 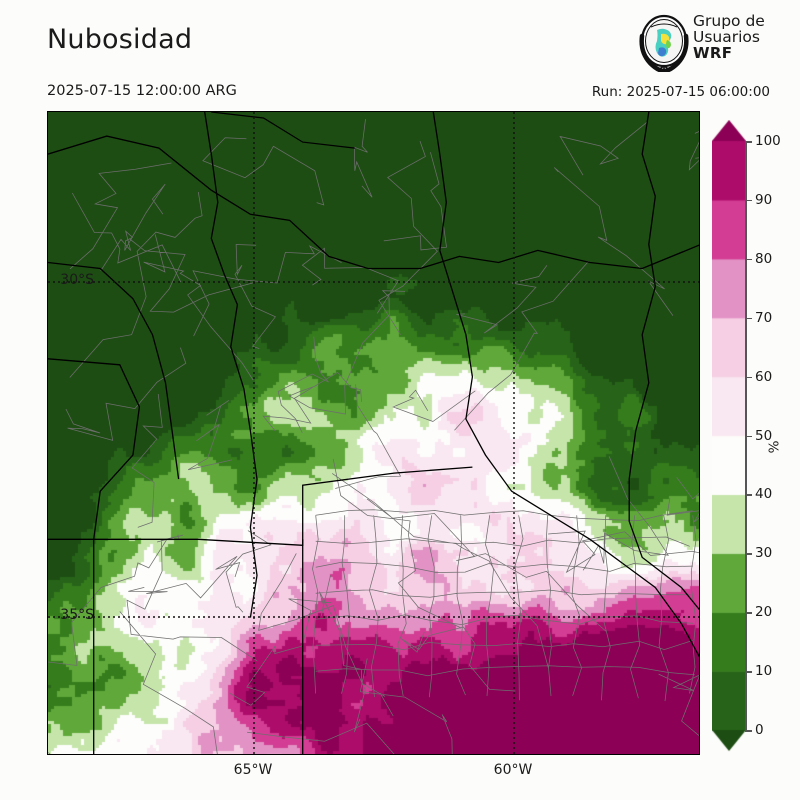 I want to click on province-border-sanluis, so click(x=94, y=449).